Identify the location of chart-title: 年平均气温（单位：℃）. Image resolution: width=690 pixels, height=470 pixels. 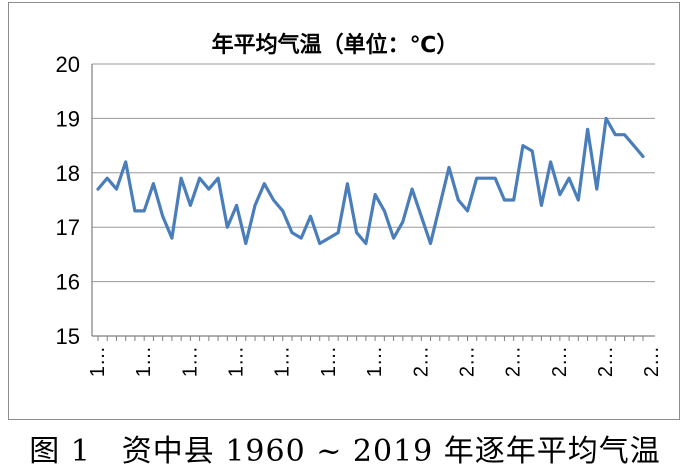
(335, 45).